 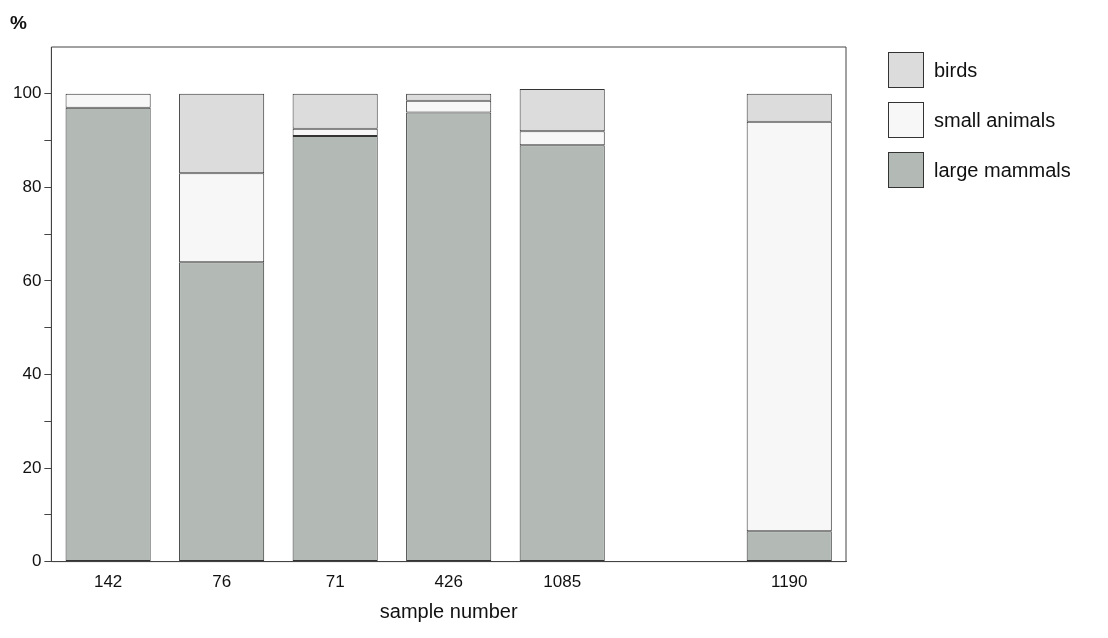 What do you see at coordinates (448, 610) in the screenshot?
I see `x-axis-title: sample number` at bounding box center [448, 610].